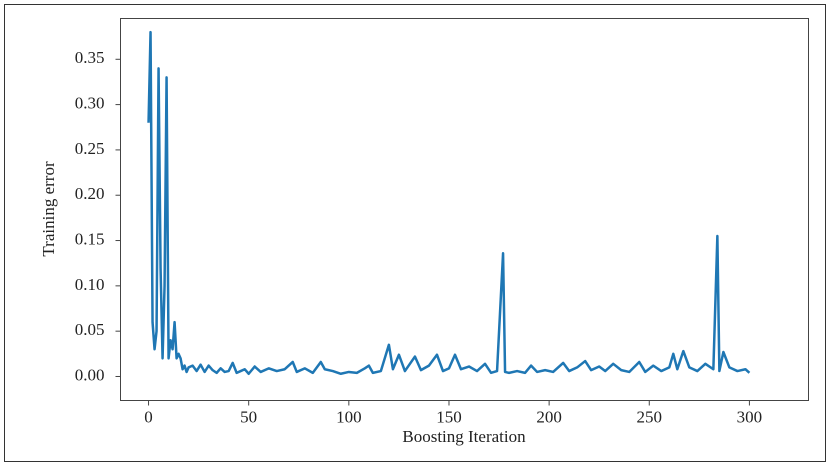  I want to click on y-tick-label: 0.05, so click(90, 329).